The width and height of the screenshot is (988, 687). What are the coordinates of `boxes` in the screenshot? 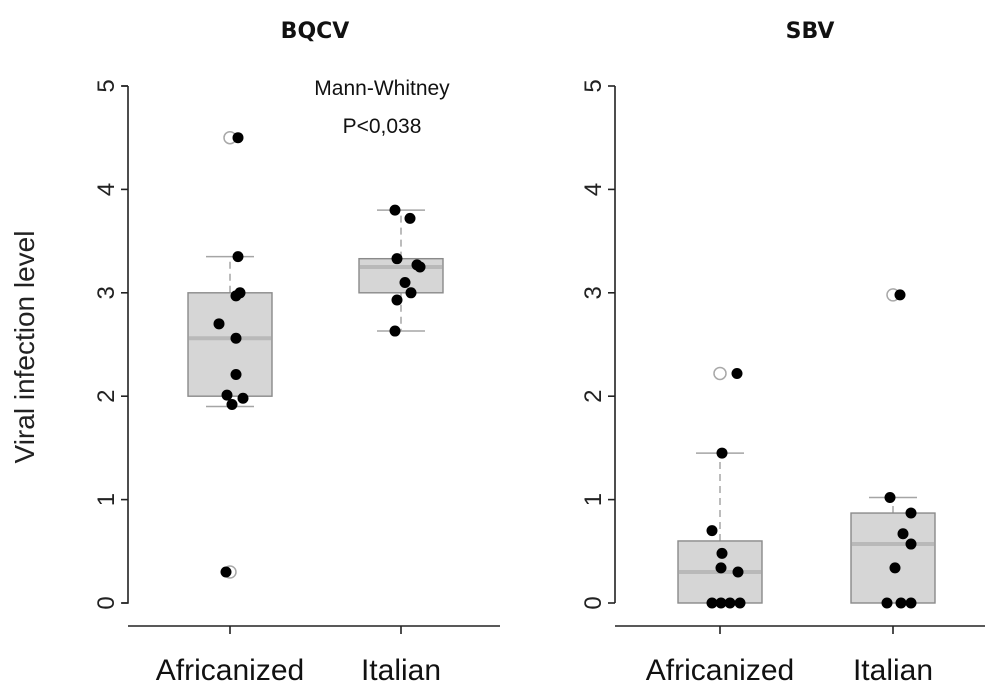 It's located at (806, 461).